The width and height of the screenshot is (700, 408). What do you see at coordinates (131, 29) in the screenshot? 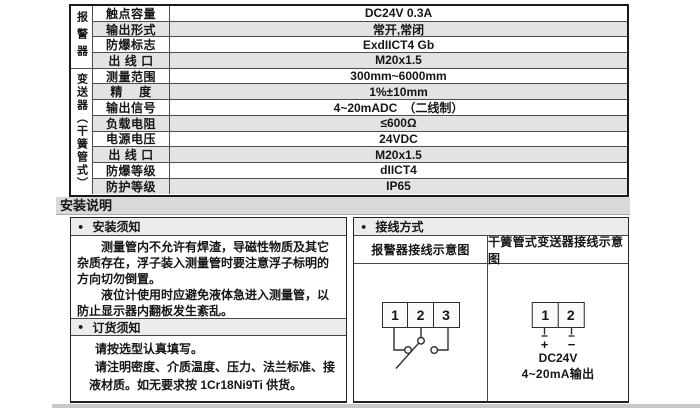
I see `row-label: 输出形式` at bounding box center [131, 29].